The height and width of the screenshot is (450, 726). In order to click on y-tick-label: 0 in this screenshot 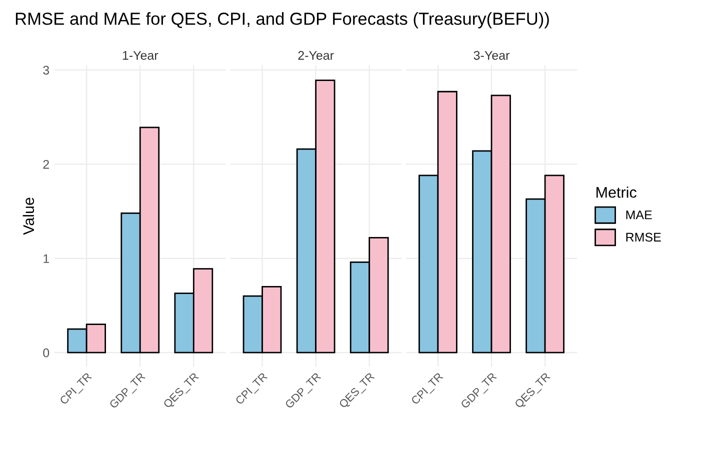, I will do `click(46, 353)`.